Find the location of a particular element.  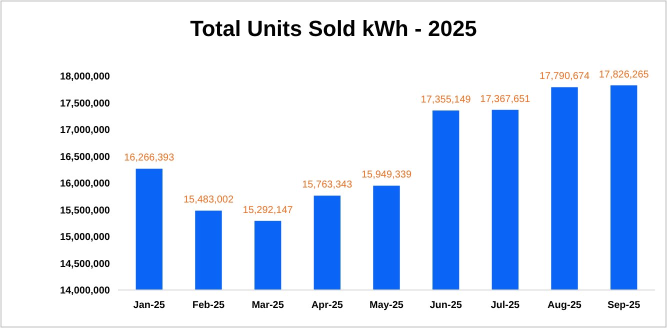

data-label: 17,790,674 is located at coordinates (564, 76).